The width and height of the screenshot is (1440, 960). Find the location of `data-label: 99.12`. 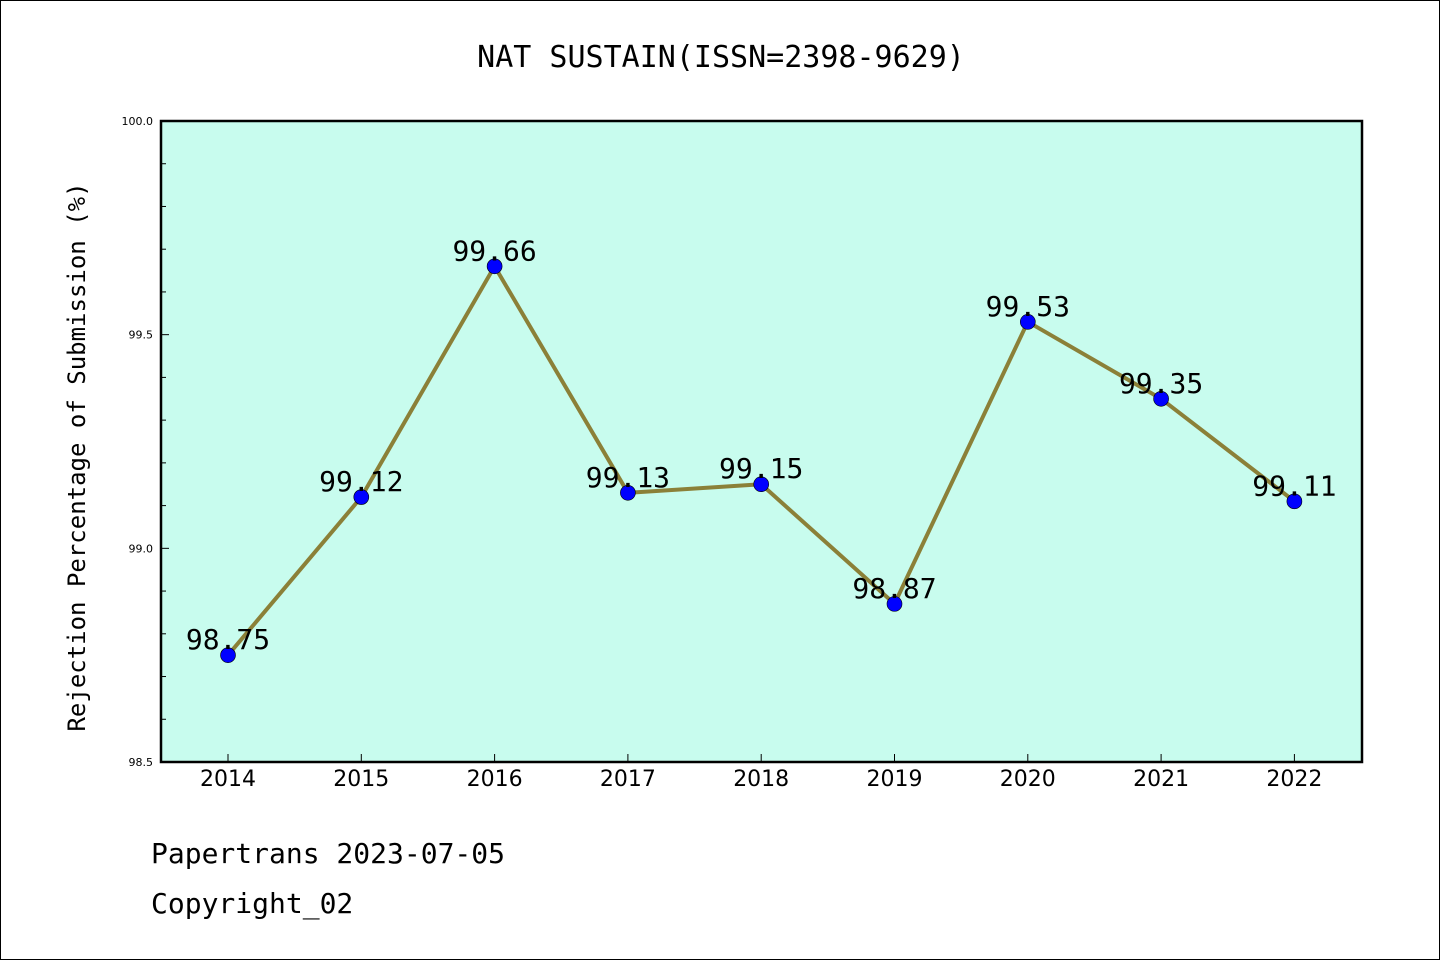

data-label: 99.12 is located at coordinates (361, 481).